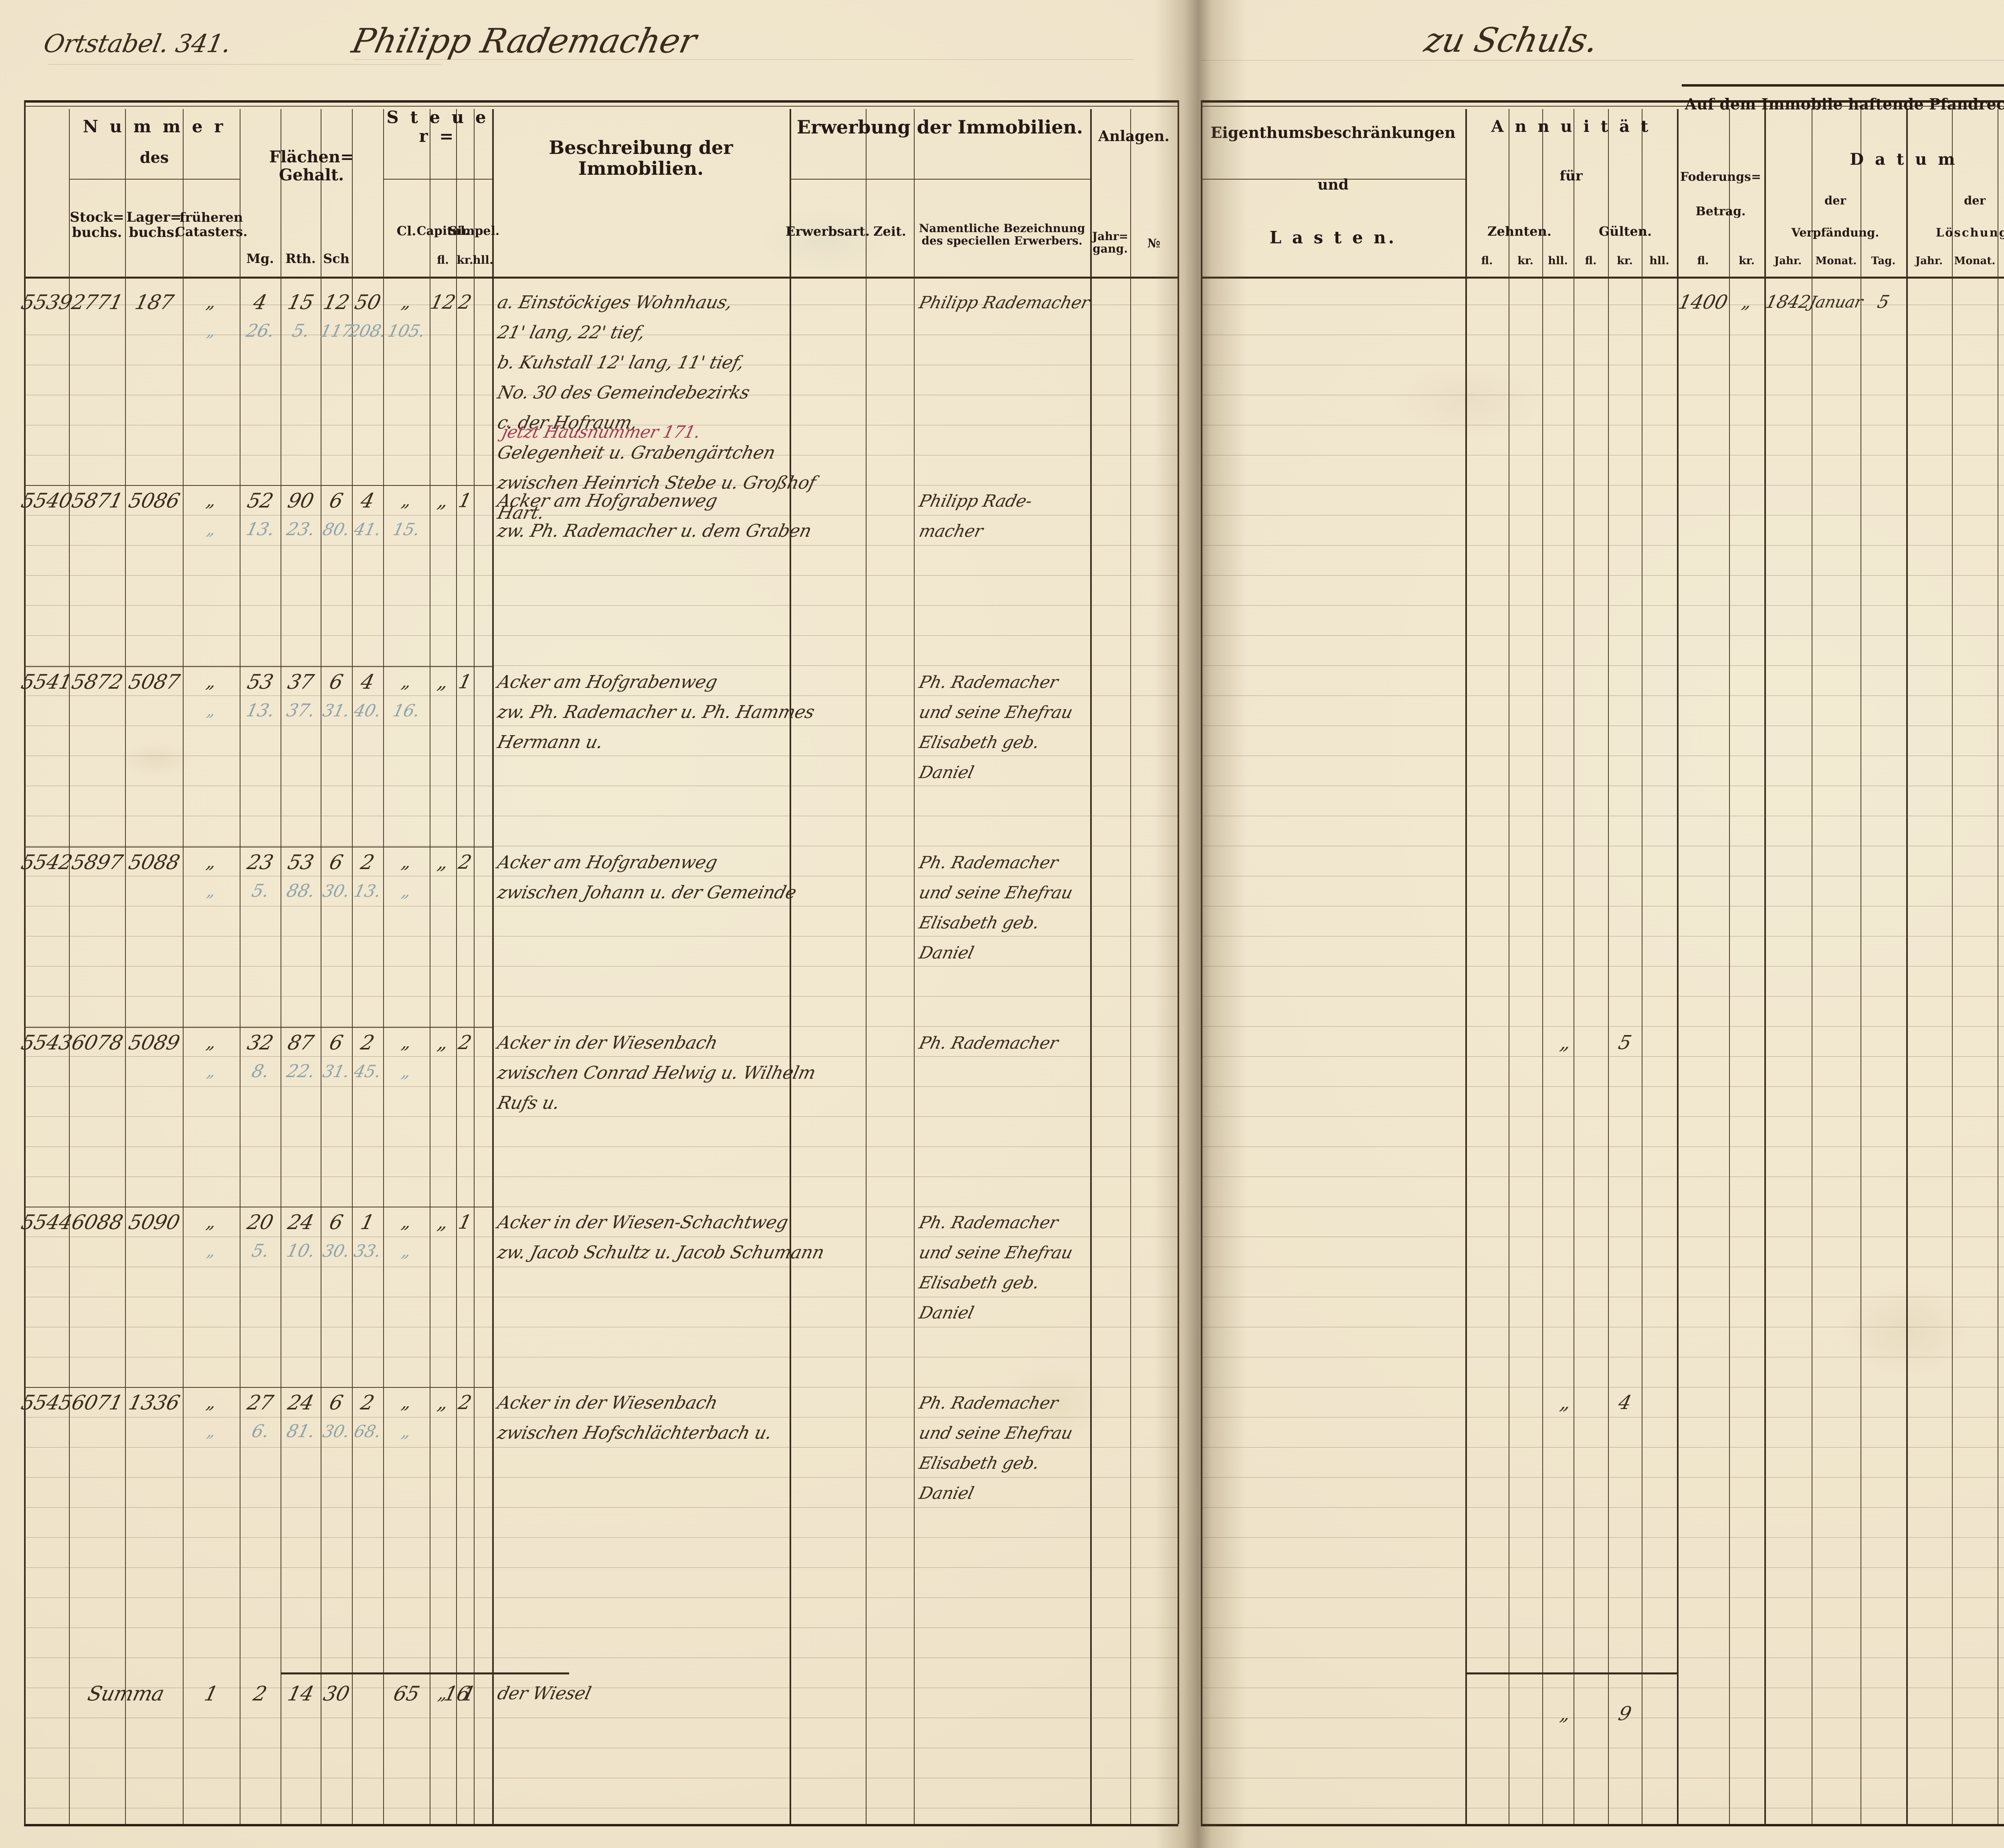 Image resolution: width=2004 pixels, height=1848 pixels. Describe the element at coordinates (155, 1222) in the screenshot. I see `cell-catast: 5090` at that location.